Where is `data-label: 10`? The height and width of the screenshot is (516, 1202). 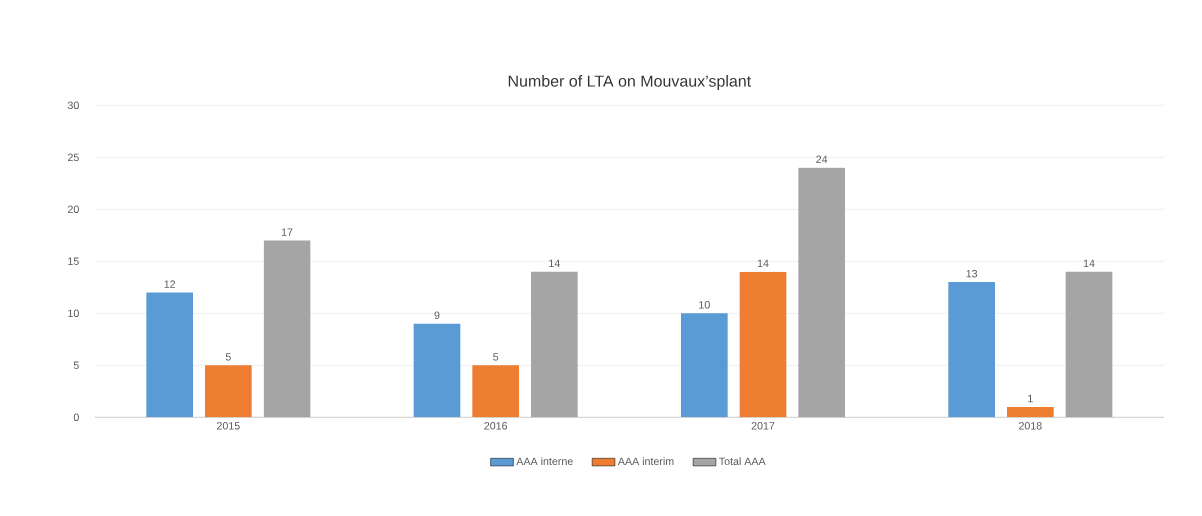
data-label: 10 is located at coordinates (704, 305).